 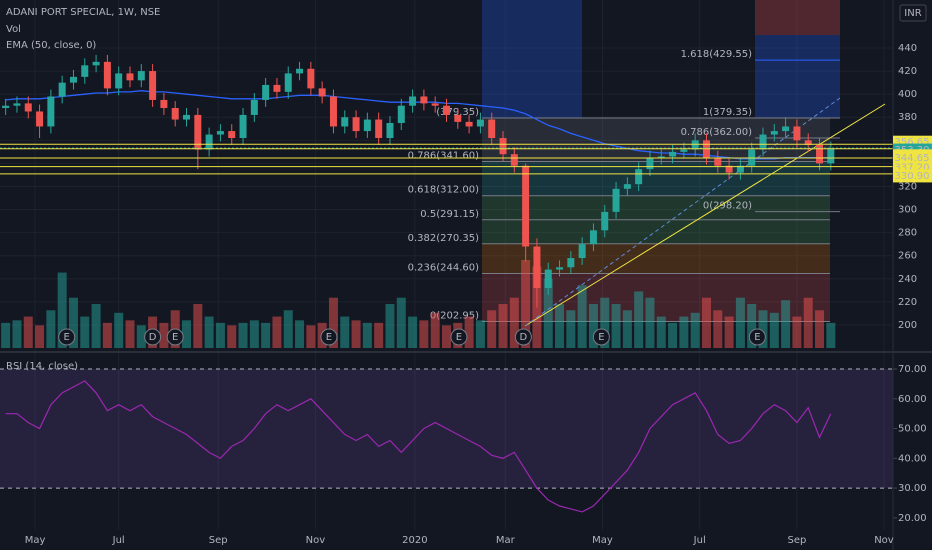 I want to click on fib-label: 0.786(341.60), so click(x=444, y=156).